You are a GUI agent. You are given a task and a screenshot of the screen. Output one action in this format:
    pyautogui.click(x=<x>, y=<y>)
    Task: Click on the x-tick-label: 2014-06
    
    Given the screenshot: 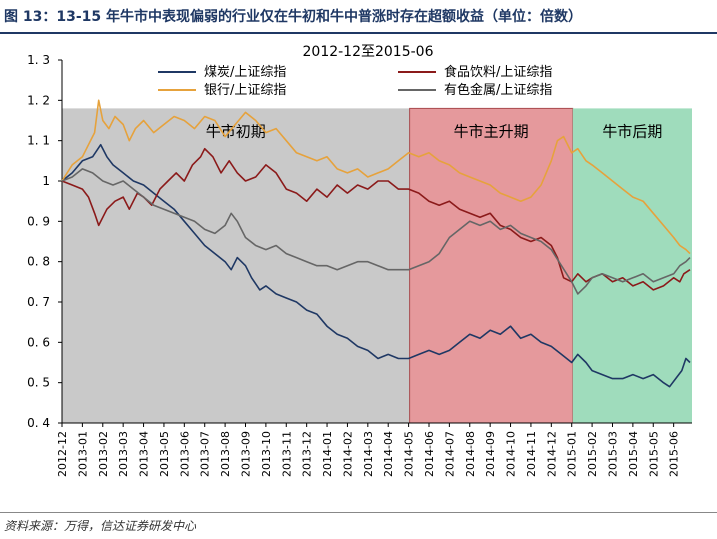 What is the action you would take?
    pyautogui.click(x=429, y=454)
    